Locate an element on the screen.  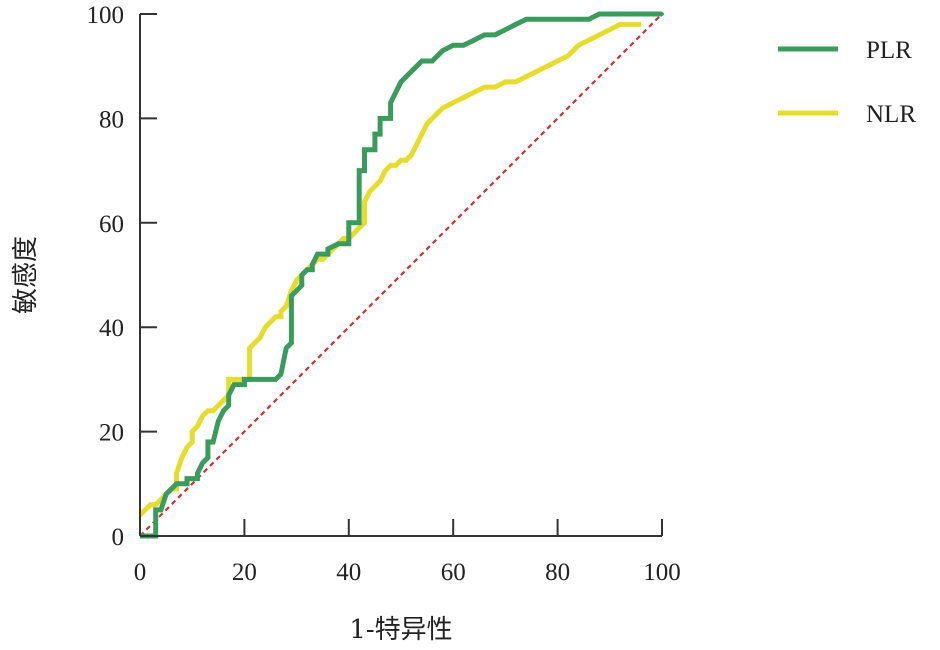
y-tick-label: 40 is located at coordinates (111, 328).